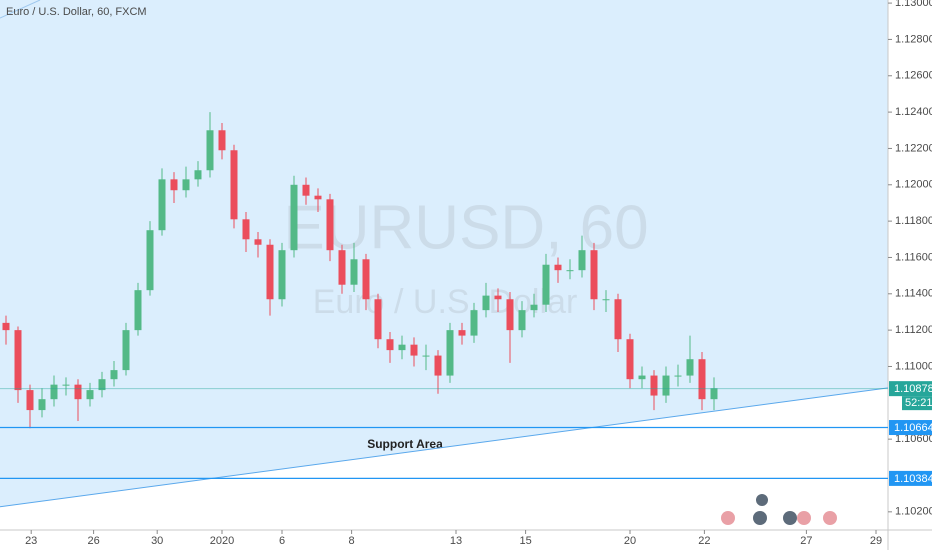 The width and height of the screenshot is (932, 555). What do you see at coordinates (525, 541) in the screenshot?
I see `x-tick-label: 15` at bounding box center [525, 541].